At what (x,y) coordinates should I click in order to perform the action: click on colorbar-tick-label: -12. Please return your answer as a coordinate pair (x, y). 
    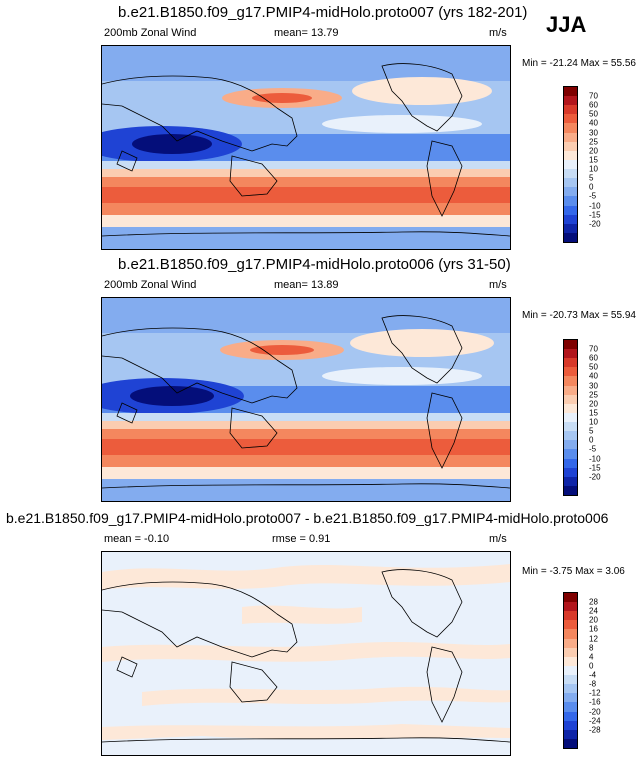
    Looking at the image, I should click on (595, 693).